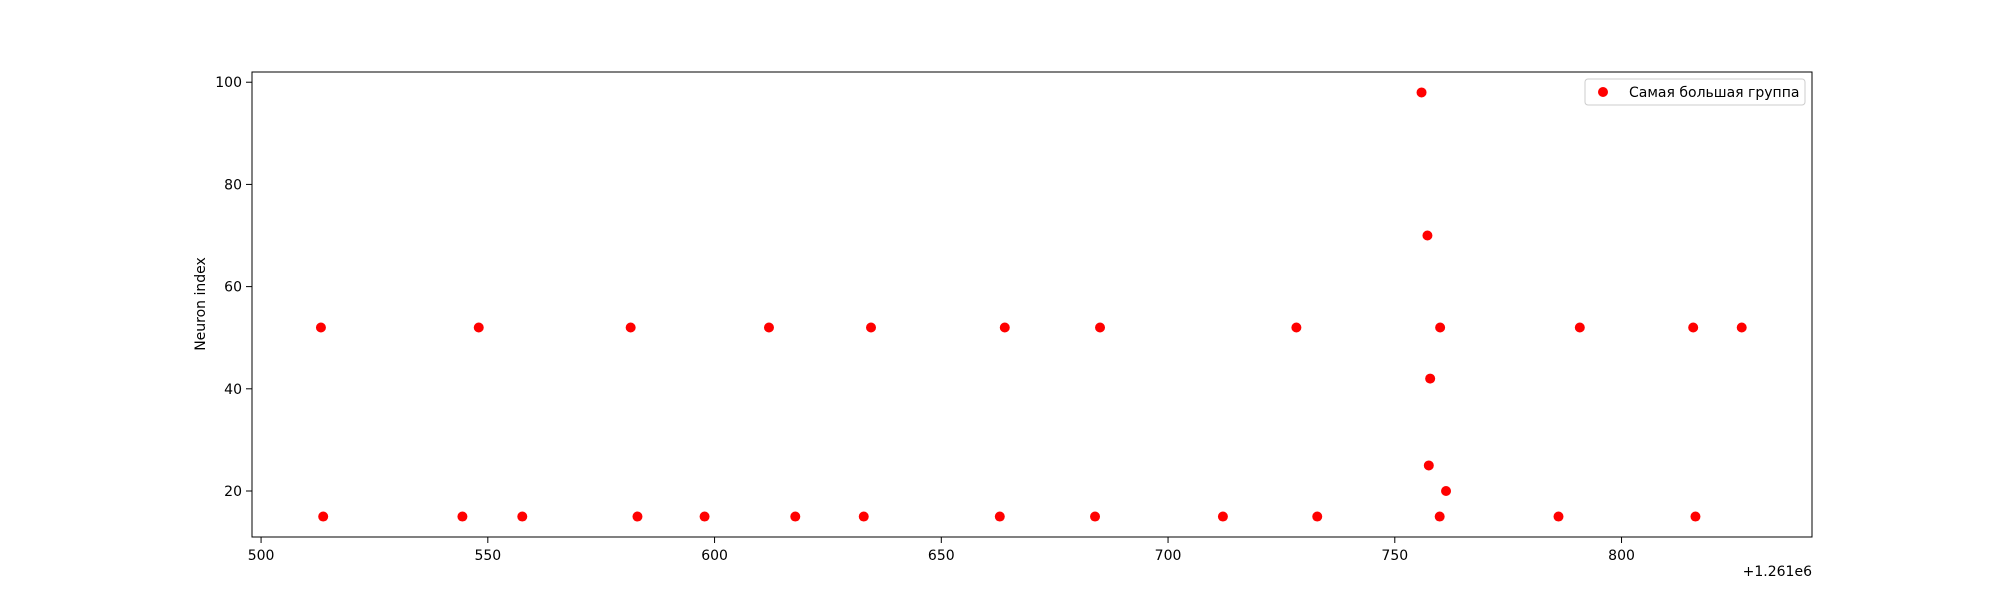 Image resolution: width=2000 pixels, height=600 pixels. I want to click on legend-marker, so click(1603, 92).